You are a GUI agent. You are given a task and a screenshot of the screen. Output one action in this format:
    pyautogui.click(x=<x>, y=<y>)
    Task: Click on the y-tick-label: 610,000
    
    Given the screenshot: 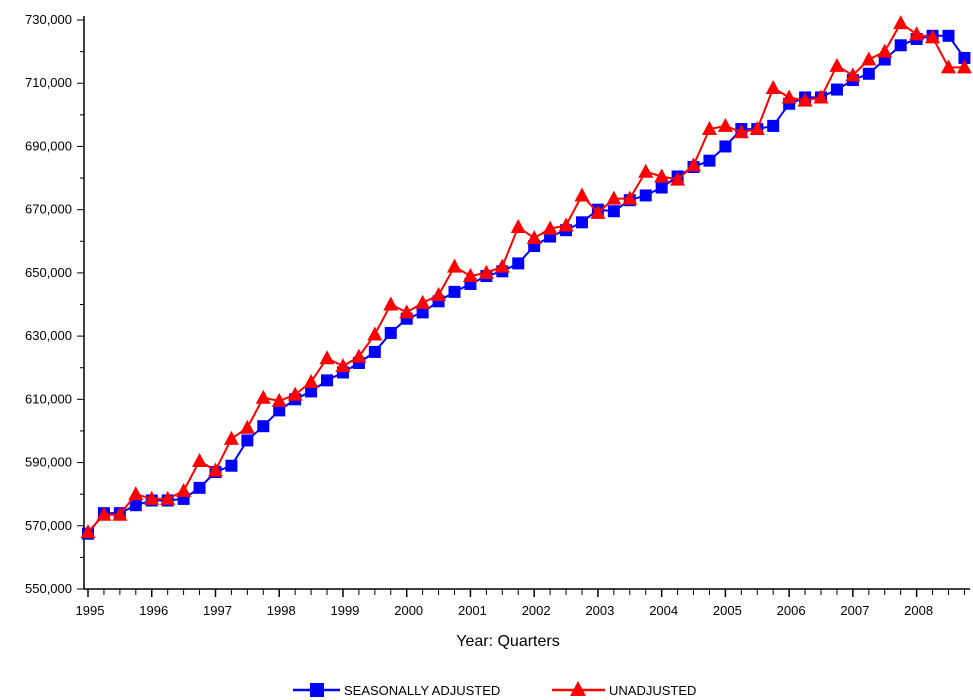 What is the action you would take?
    pyautogui.click(x=48, y=398)
    